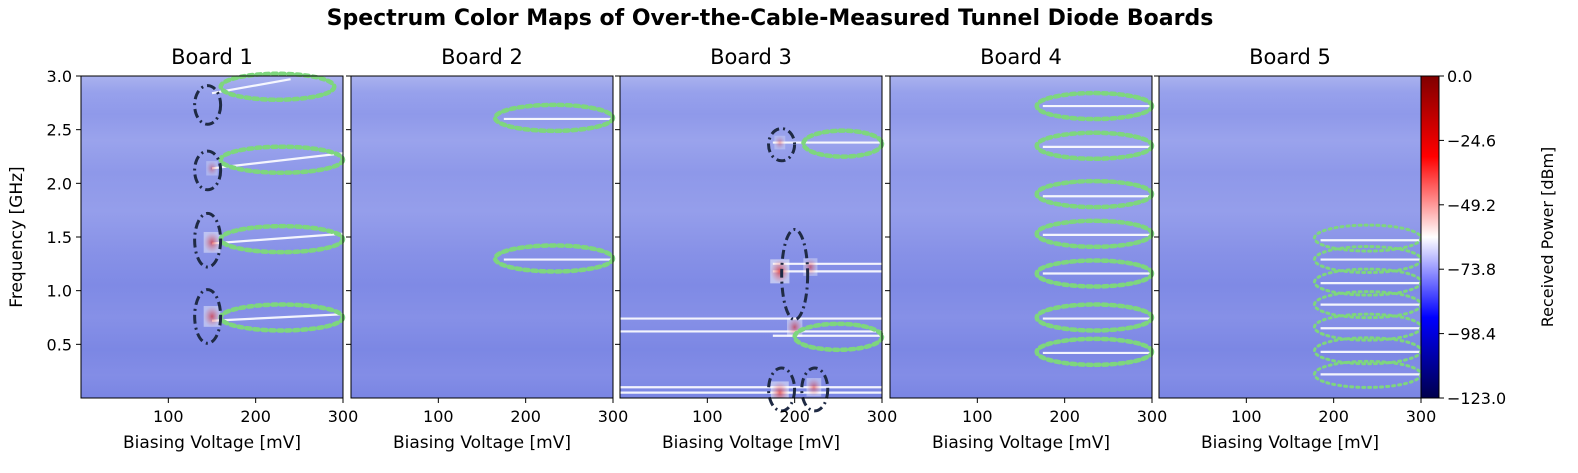  What do you see at coordinates (1547, 237) in the screenshot?
I see `colorbar-label: Received Power [dBm]` at bounding box center [1547, 237].